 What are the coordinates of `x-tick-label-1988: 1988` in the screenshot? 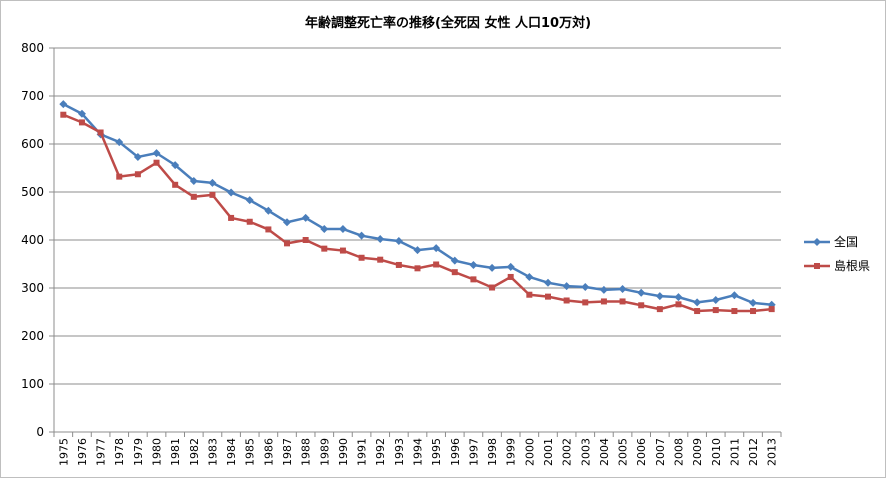 It's located at (306, 452).